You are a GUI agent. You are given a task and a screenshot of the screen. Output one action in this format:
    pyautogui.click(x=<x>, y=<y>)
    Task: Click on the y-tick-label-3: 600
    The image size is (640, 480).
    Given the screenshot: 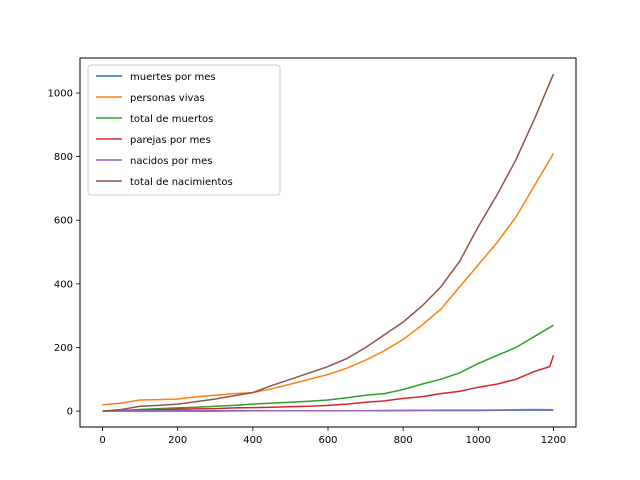 What is the action you would take?
    pyautogui.click(x=63, y=221)
    